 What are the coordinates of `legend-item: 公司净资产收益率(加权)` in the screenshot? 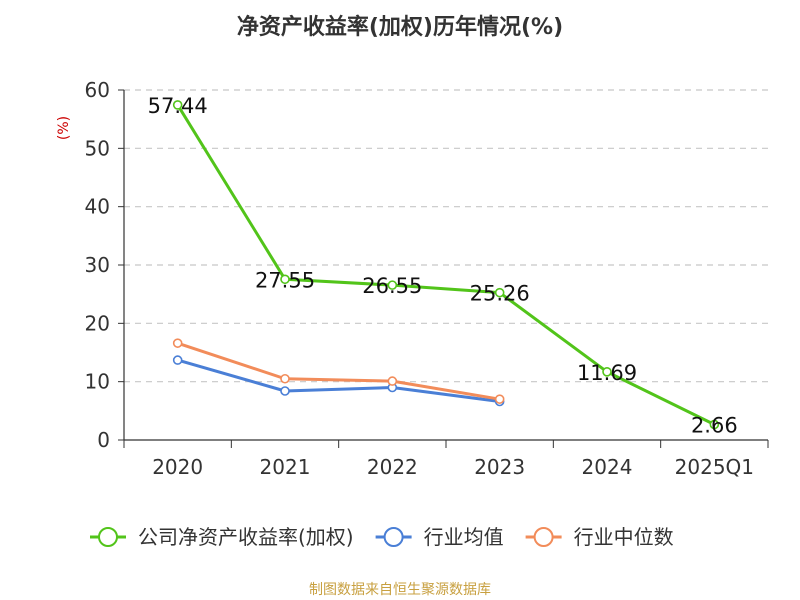 It's located at (222, 537).